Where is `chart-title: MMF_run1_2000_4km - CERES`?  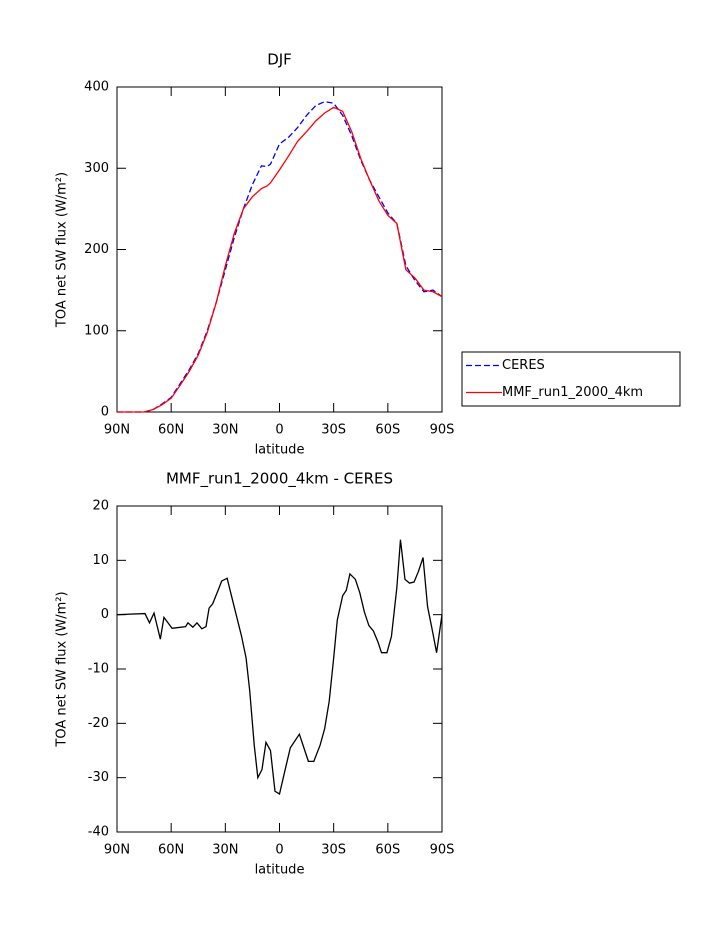
chart-title: MMF_run1_2000_4km - CERES is located at coordinates (279, 479).